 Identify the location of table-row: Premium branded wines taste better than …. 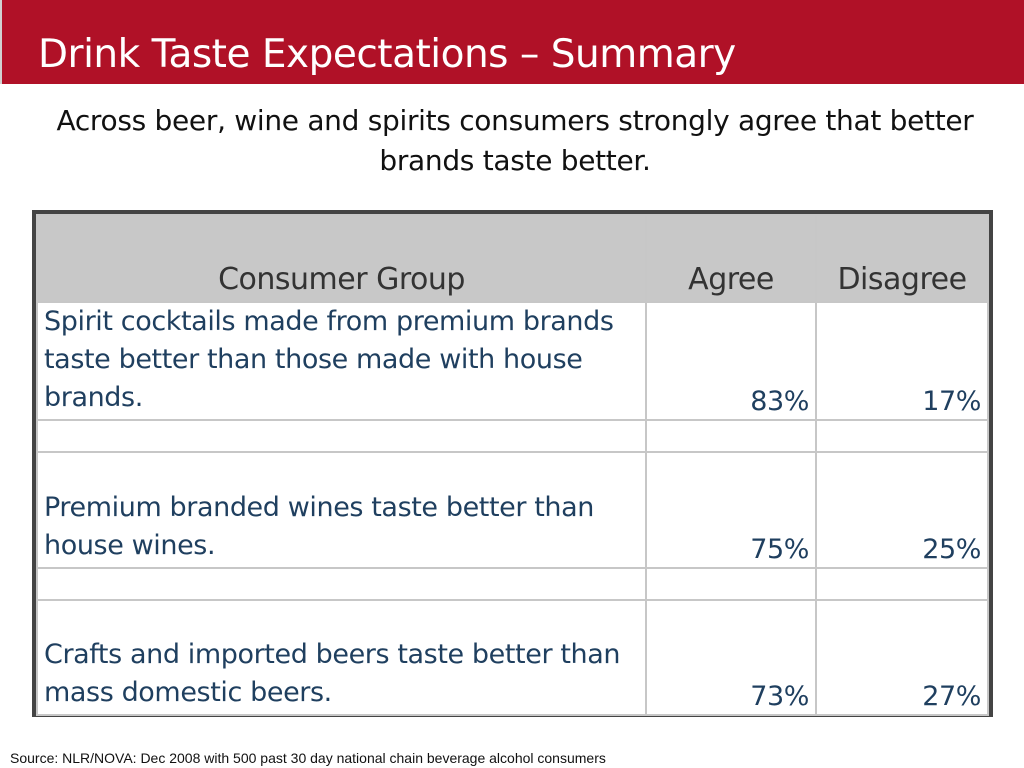
(512, 510).